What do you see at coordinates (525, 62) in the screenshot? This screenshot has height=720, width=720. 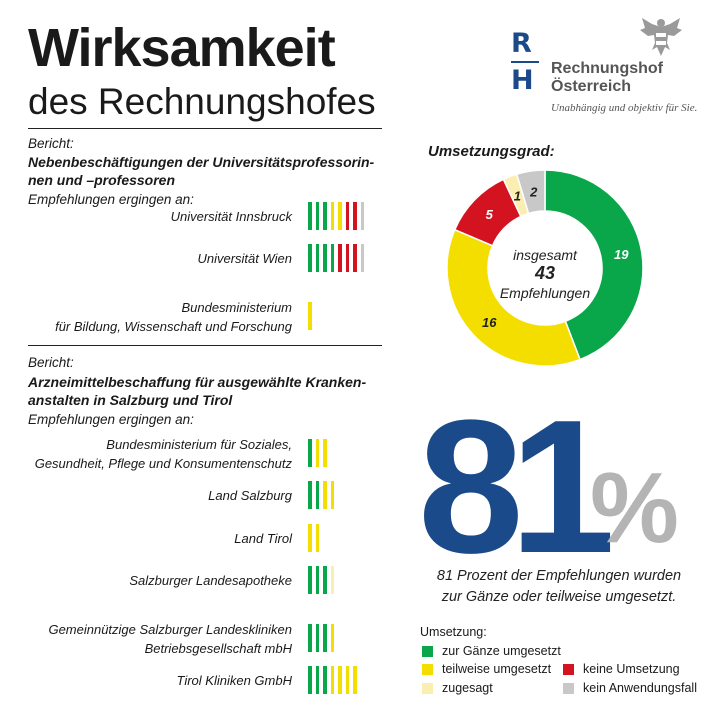 I see `logo-divider` at bounding box center [525, 62].